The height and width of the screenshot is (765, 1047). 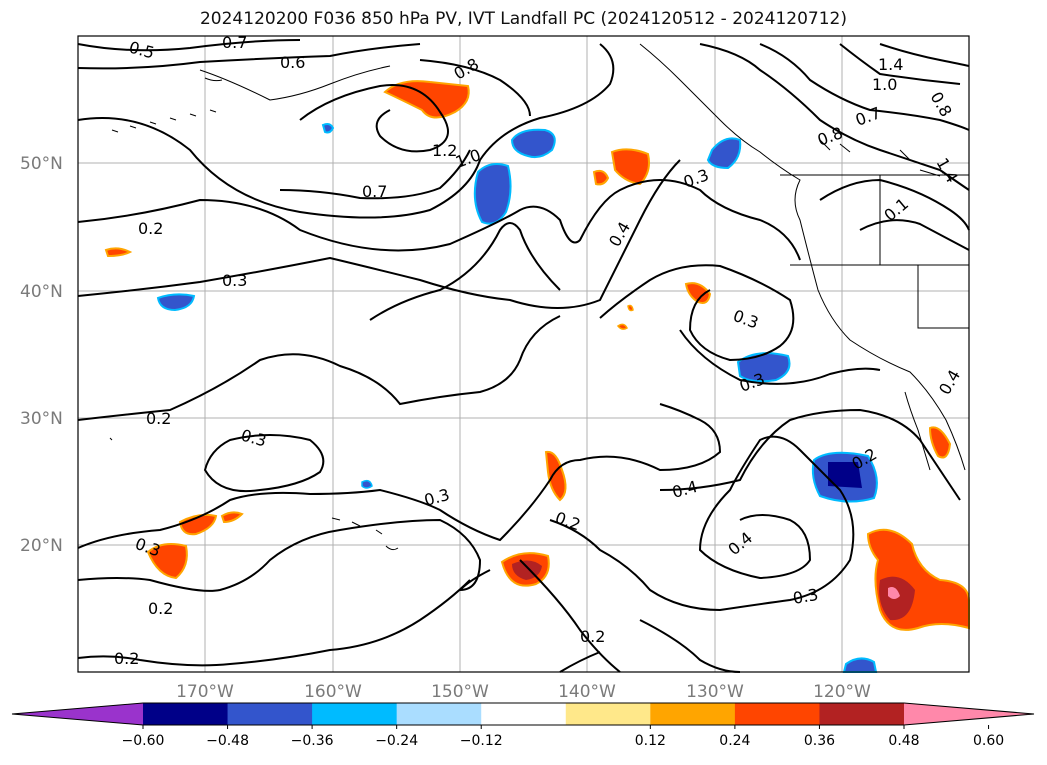 What do you see at coordinates (143, 741) in the screenshot?
I see `colorbar-tick-label: −0.60` at bounding box center [143, 741].